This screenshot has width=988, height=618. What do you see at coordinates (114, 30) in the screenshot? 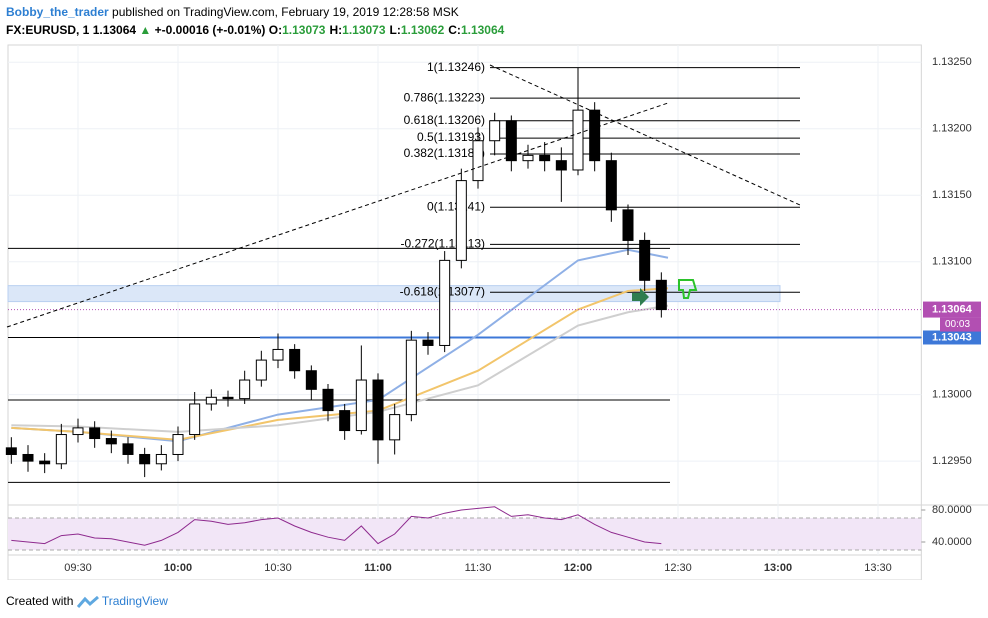
I see `price: 1.13064` at bounding box center [114, 30].